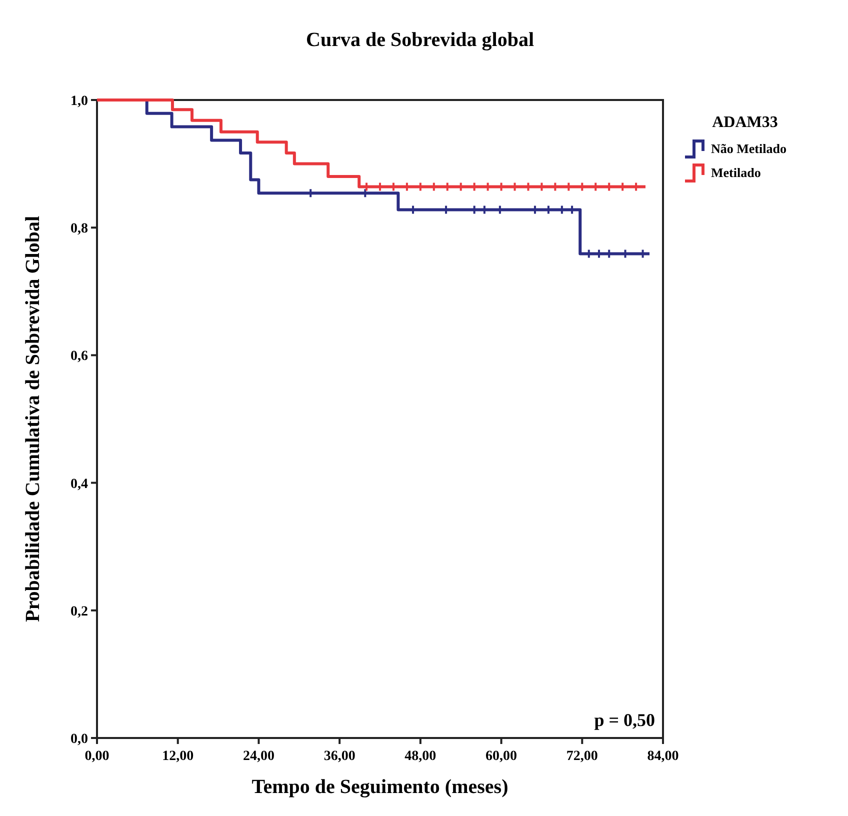 The width and height of the screenshot is (848, 816). What do you see at coordinates (97, 756) in the screenshot?
I see `x-tick-label: 0,00` at bounding box center [97, 756].